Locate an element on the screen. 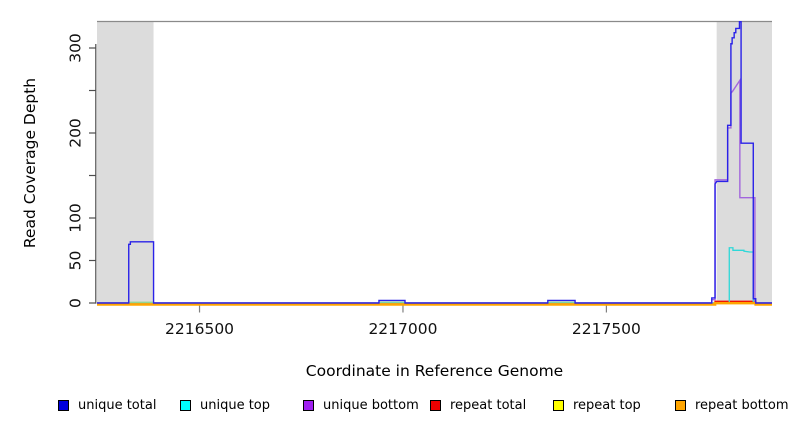  x-axis-title: Coordinate in Reference Genome is located at coordinates (434, 371).